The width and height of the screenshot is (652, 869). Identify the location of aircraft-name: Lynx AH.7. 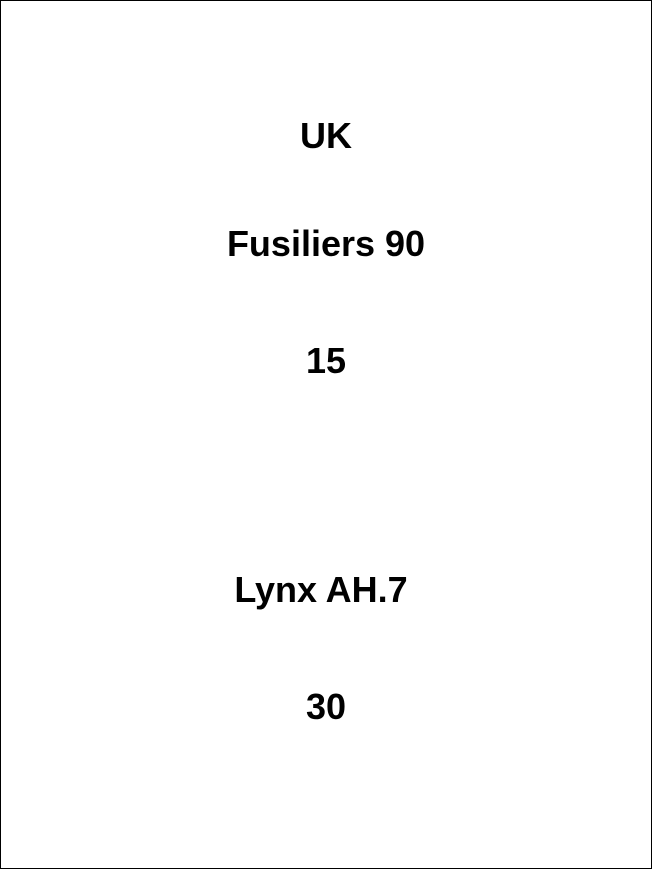
(321, 589).